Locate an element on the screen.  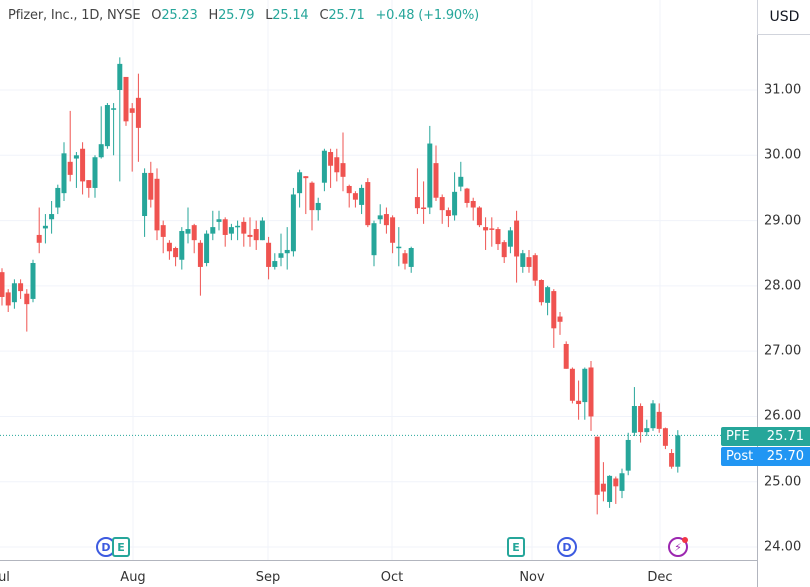
last-price-value: 25.71 is located at coordinates (785, 436).